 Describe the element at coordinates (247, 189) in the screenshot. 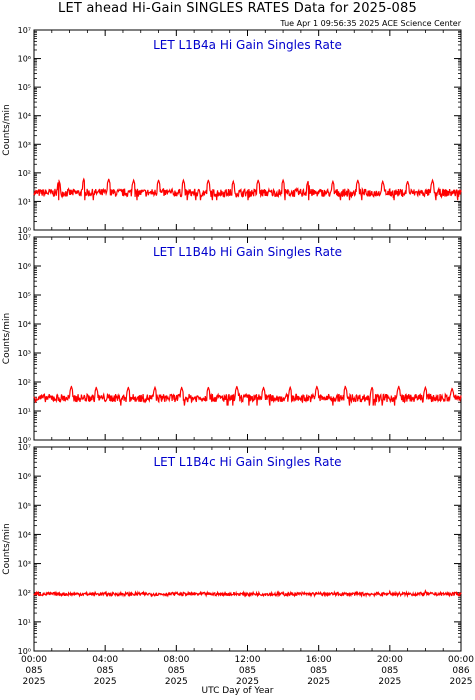

I see `series-line` at that location.